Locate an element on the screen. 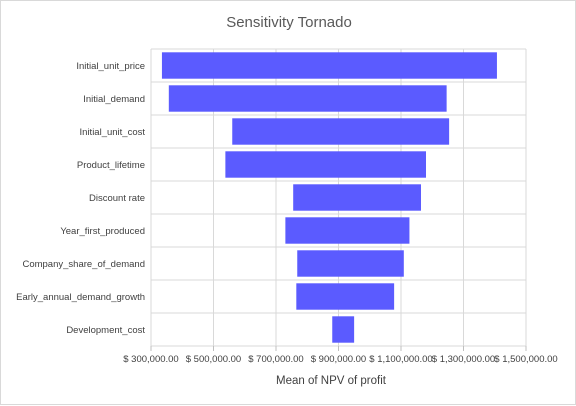  category-label: Development_cost is located at coordinates (105, 330).